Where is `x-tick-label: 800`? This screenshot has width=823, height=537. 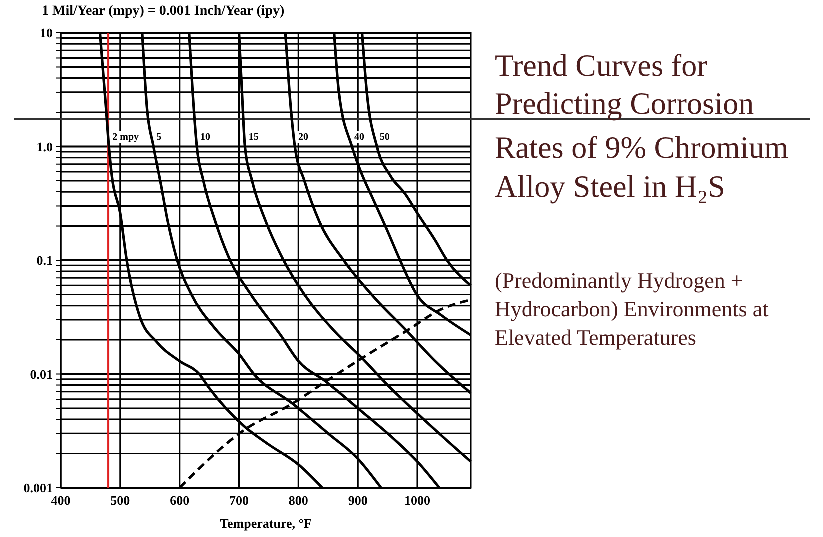
x-tick-label: 800 is located at coordinates (298, 500).